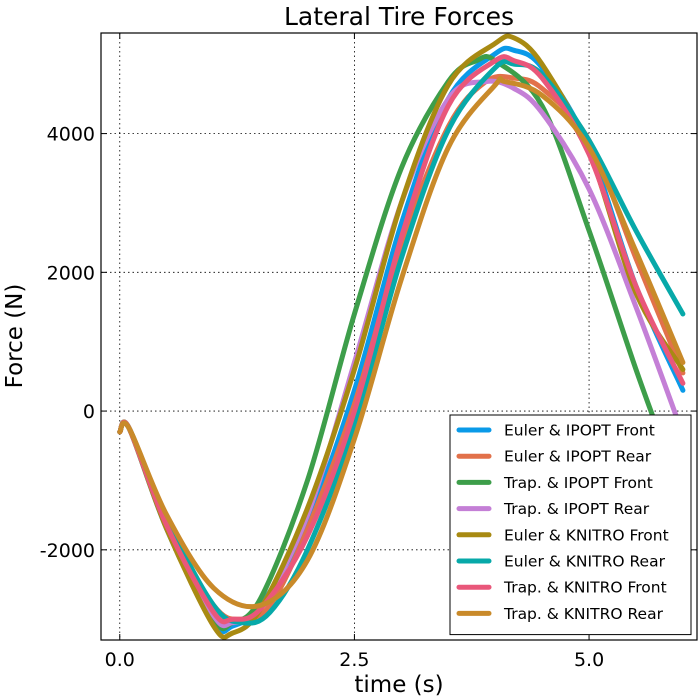  What do you see at coordinates (583, 614) in the screenshot?
I see `legend-entry-label: Trap. & KNITRO Rear` at bounding box center [583, 614].